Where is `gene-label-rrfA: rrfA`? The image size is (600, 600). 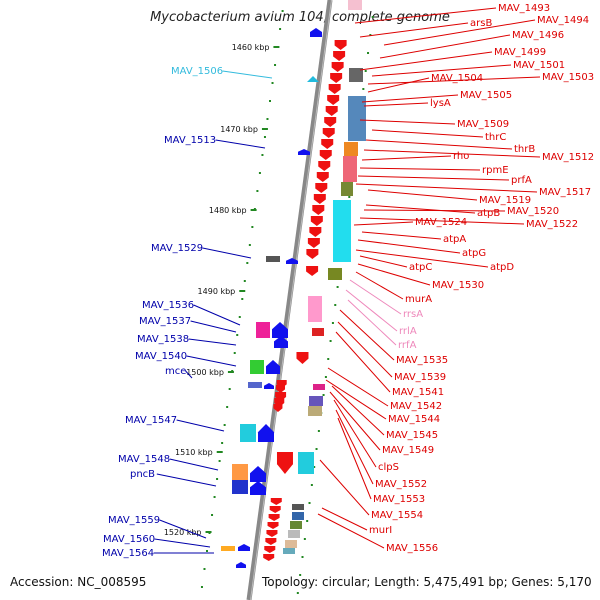
gene-label-rrfA: rrfA is located at coordinates (407, 345).